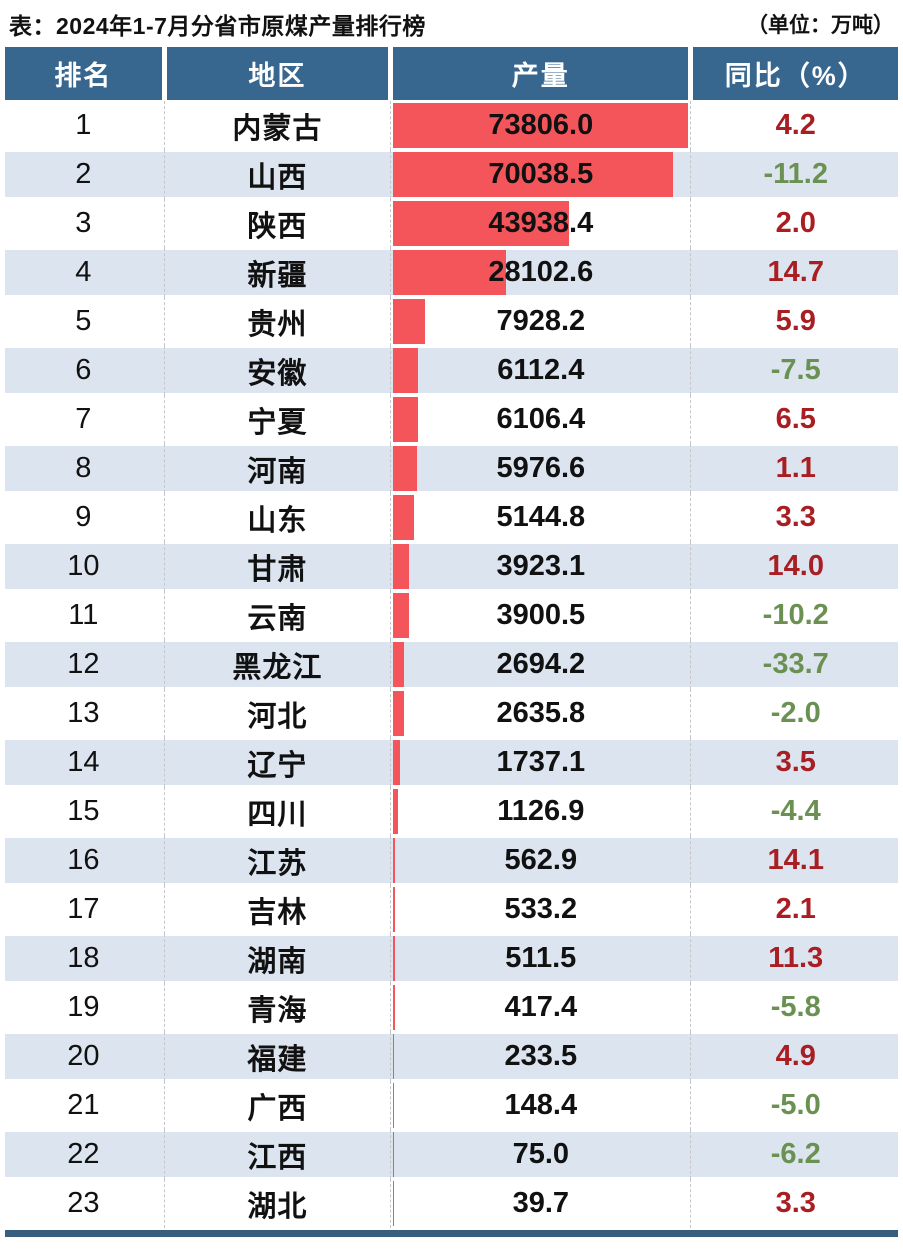 Image resolution: width=903 pixels, height=1257 pixels. What do you see at coordinates (83, 321) in the screenshot?
I see `rank-cell: 5` at bounding box center [83, 321].